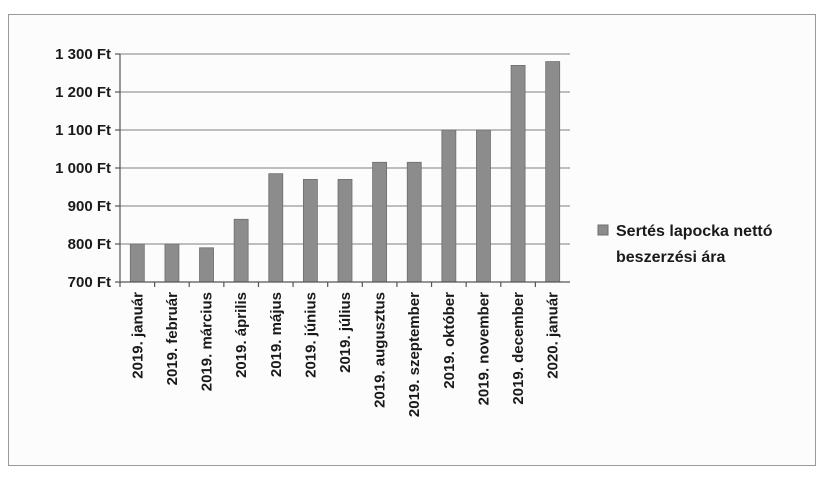 The height and width of the screenshot is (480, 828). What do you see at coordinates (671, 257) in the screenshot?
I see `legend-label-line-2: beszerzési ára` at bounding box center [671, 257].